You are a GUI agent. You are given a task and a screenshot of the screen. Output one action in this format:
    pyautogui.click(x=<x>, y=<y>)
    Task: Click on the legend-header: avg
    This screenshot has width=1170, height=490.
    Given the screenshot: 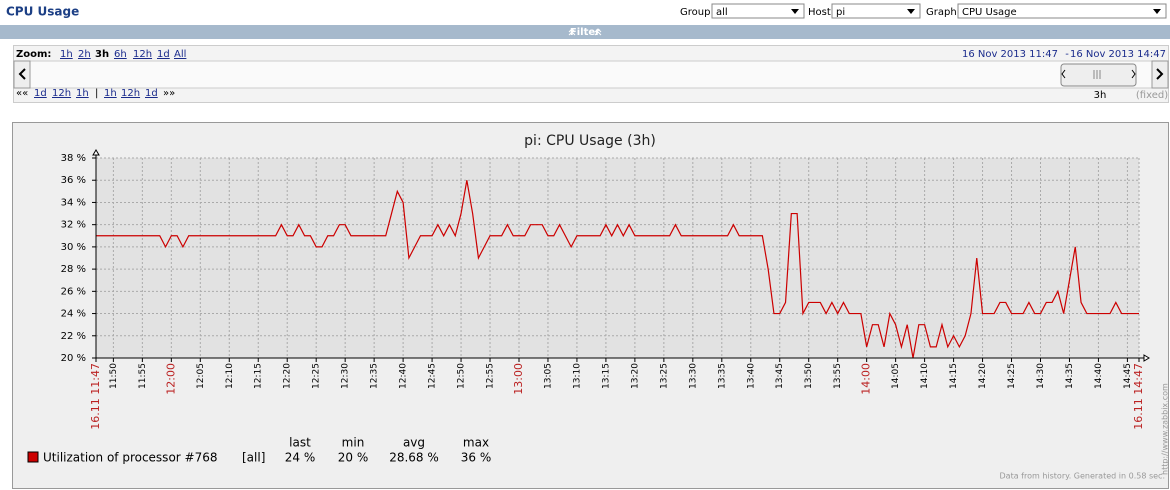 What is the action you would take?
    pyautogui.click(x=414, y=443)
    